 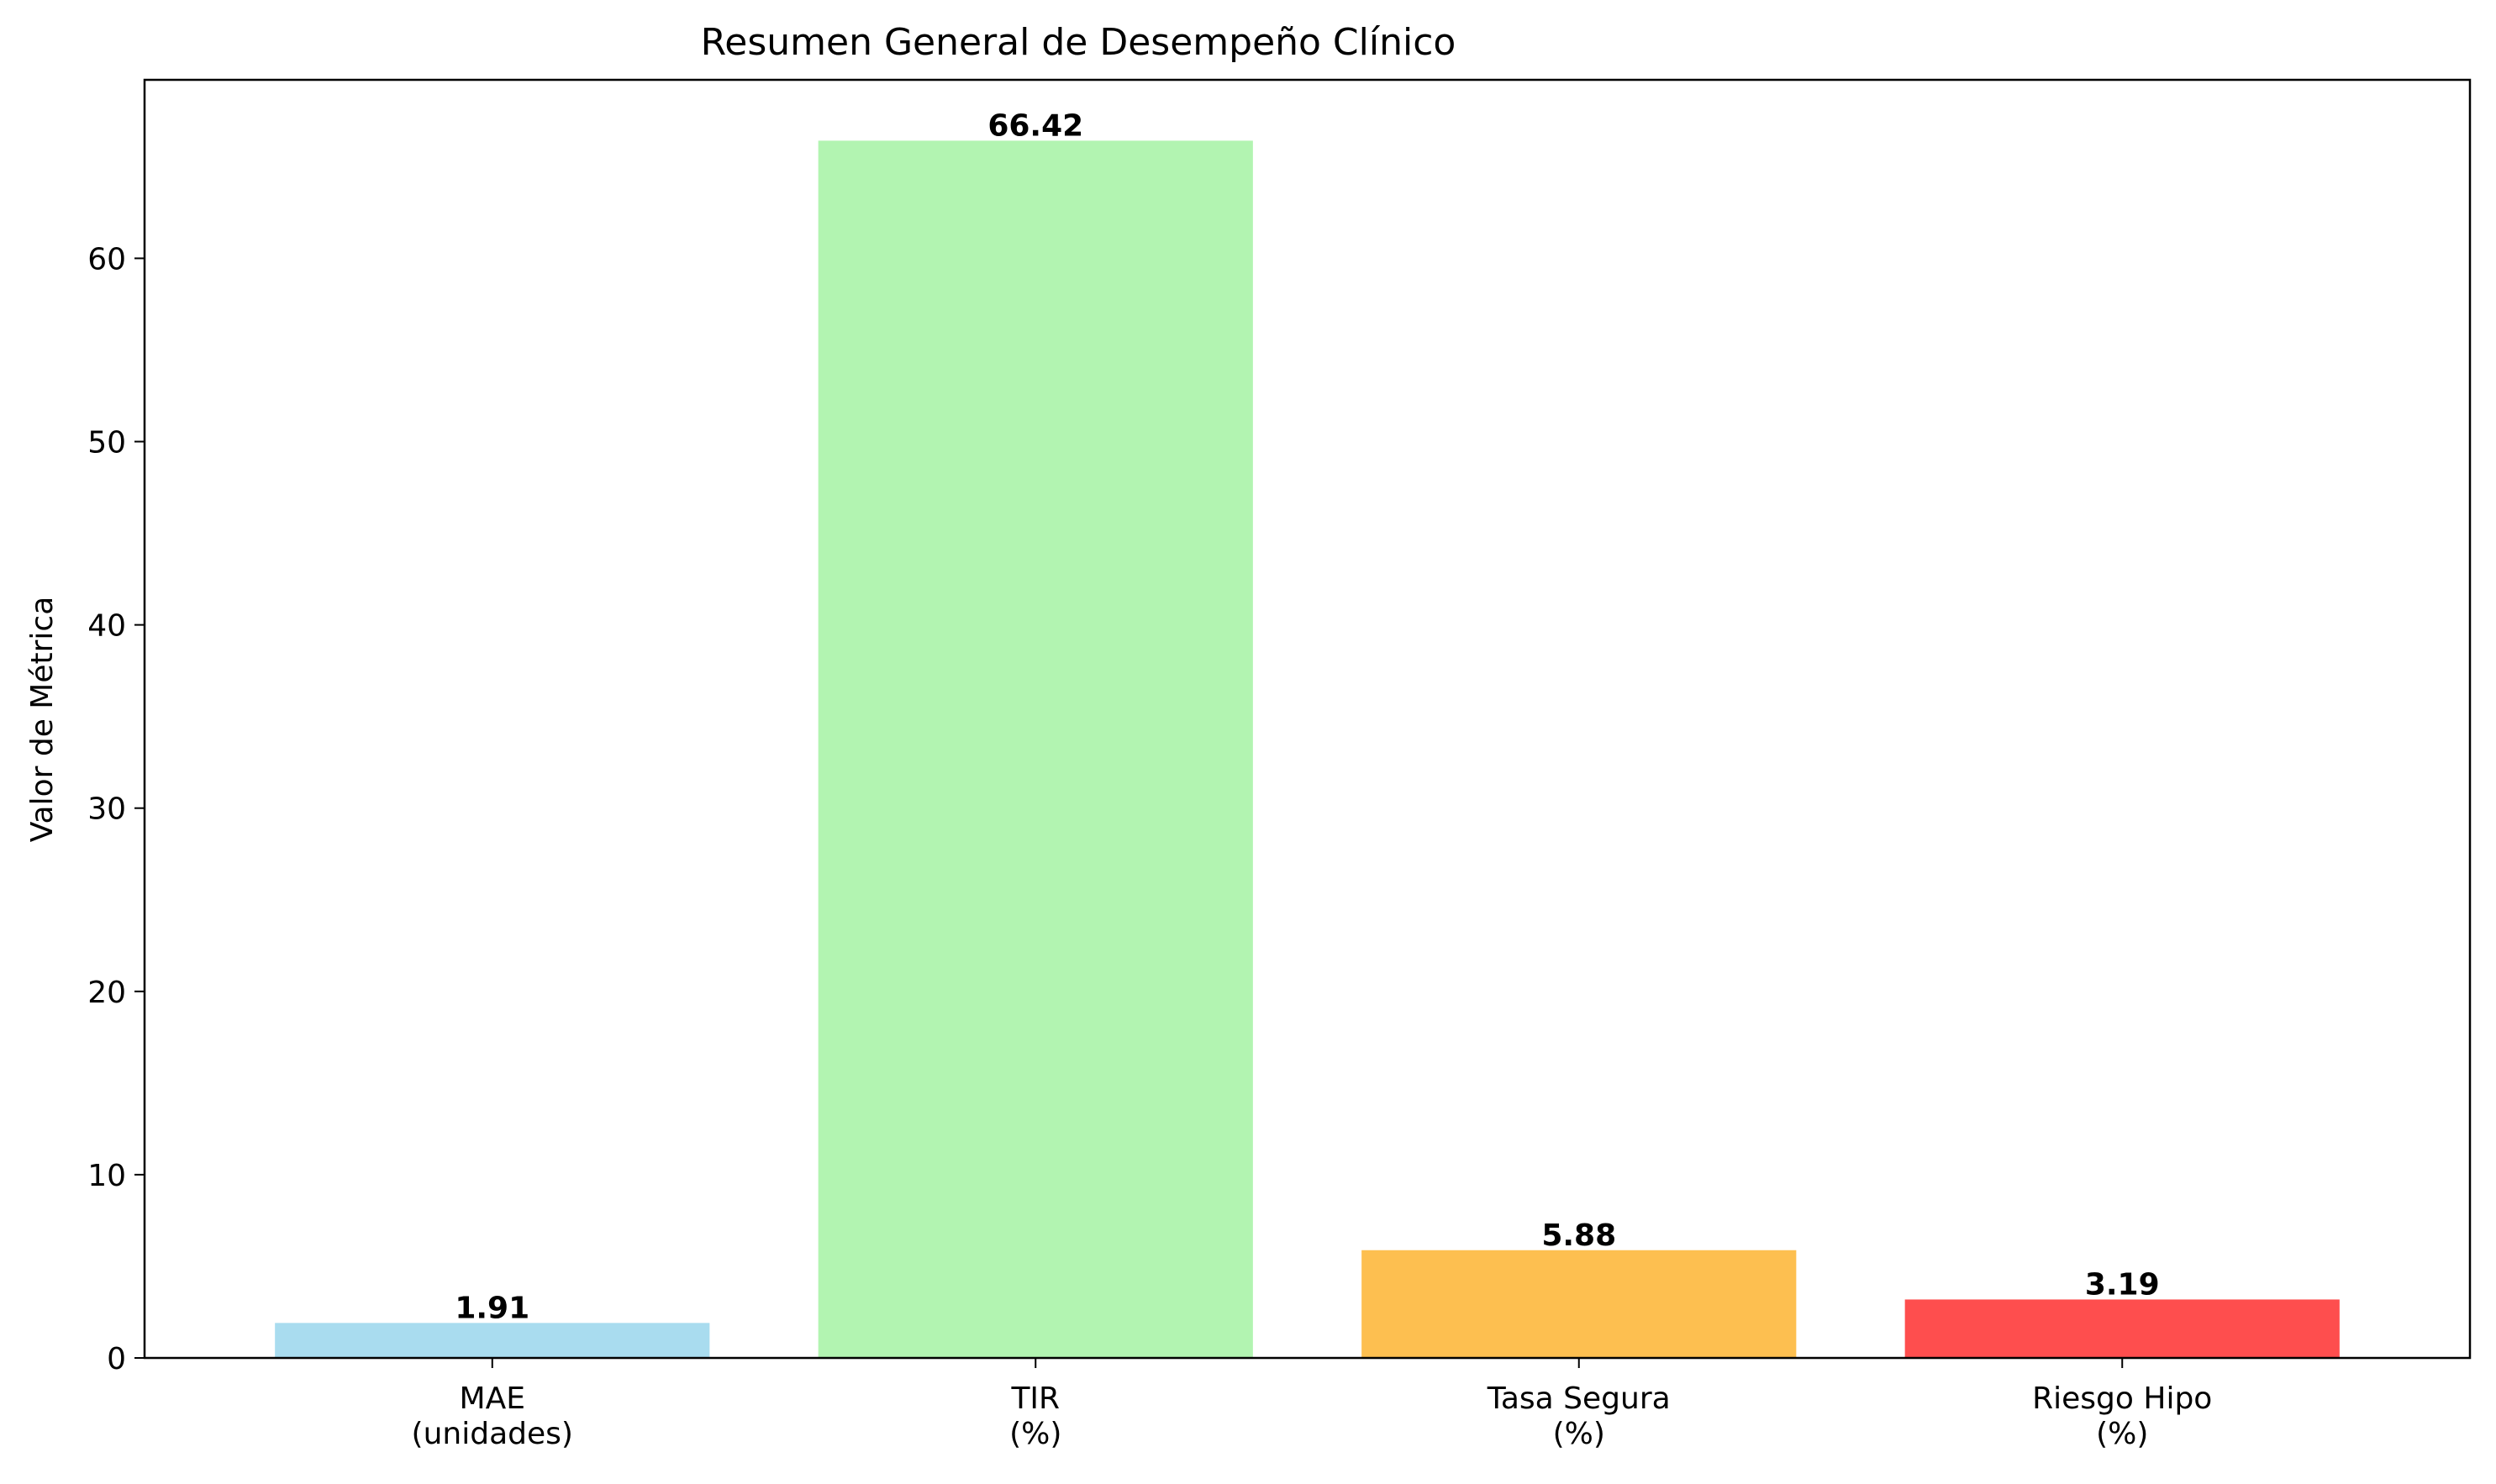 I want to click on value-label-1: 66.42, so click(x=1035, y=126).